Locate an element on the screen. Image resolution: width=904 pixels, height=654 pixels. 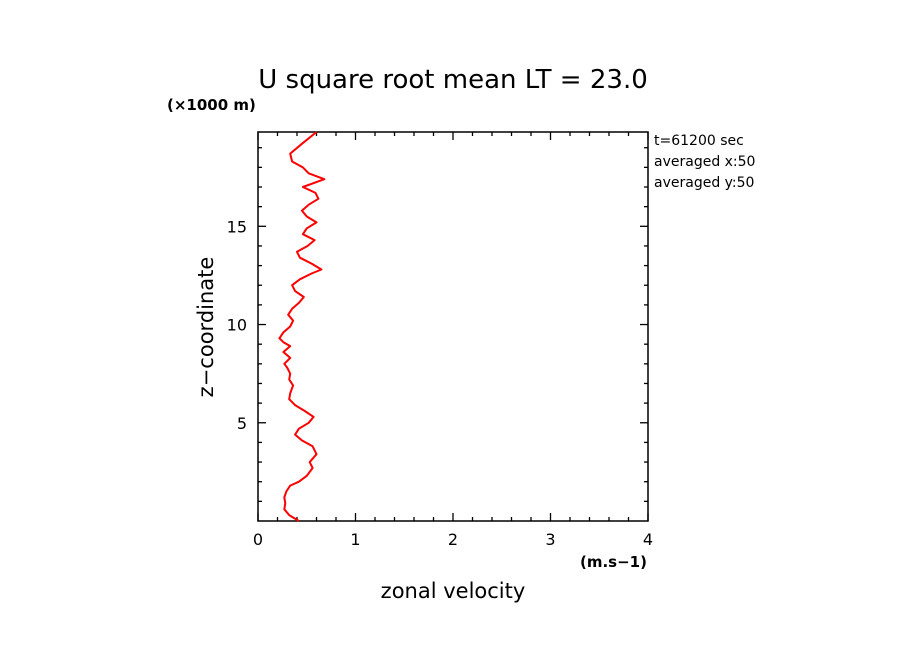
y-tick-labels: 5 10 15 is located at coordinates (237, 324).